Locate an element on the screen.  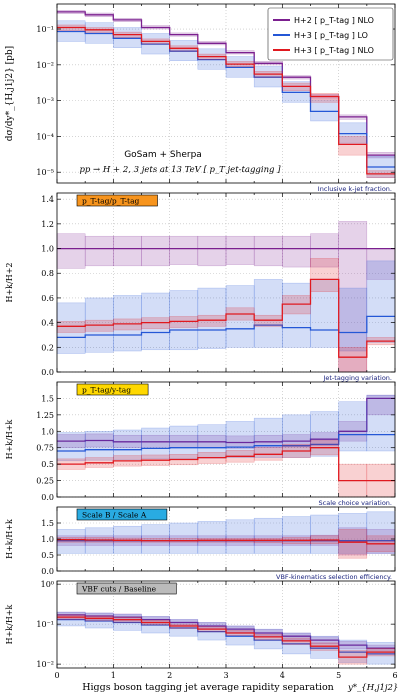
generator-annotation: GoSam + Sherpa is located at coordinates (163, 155).